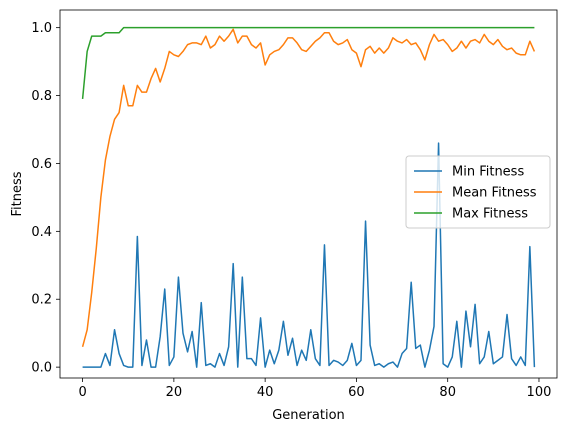 This screenshot has width=567, height=432. I want to click on x-tick-label: 40, so click(265, 392).